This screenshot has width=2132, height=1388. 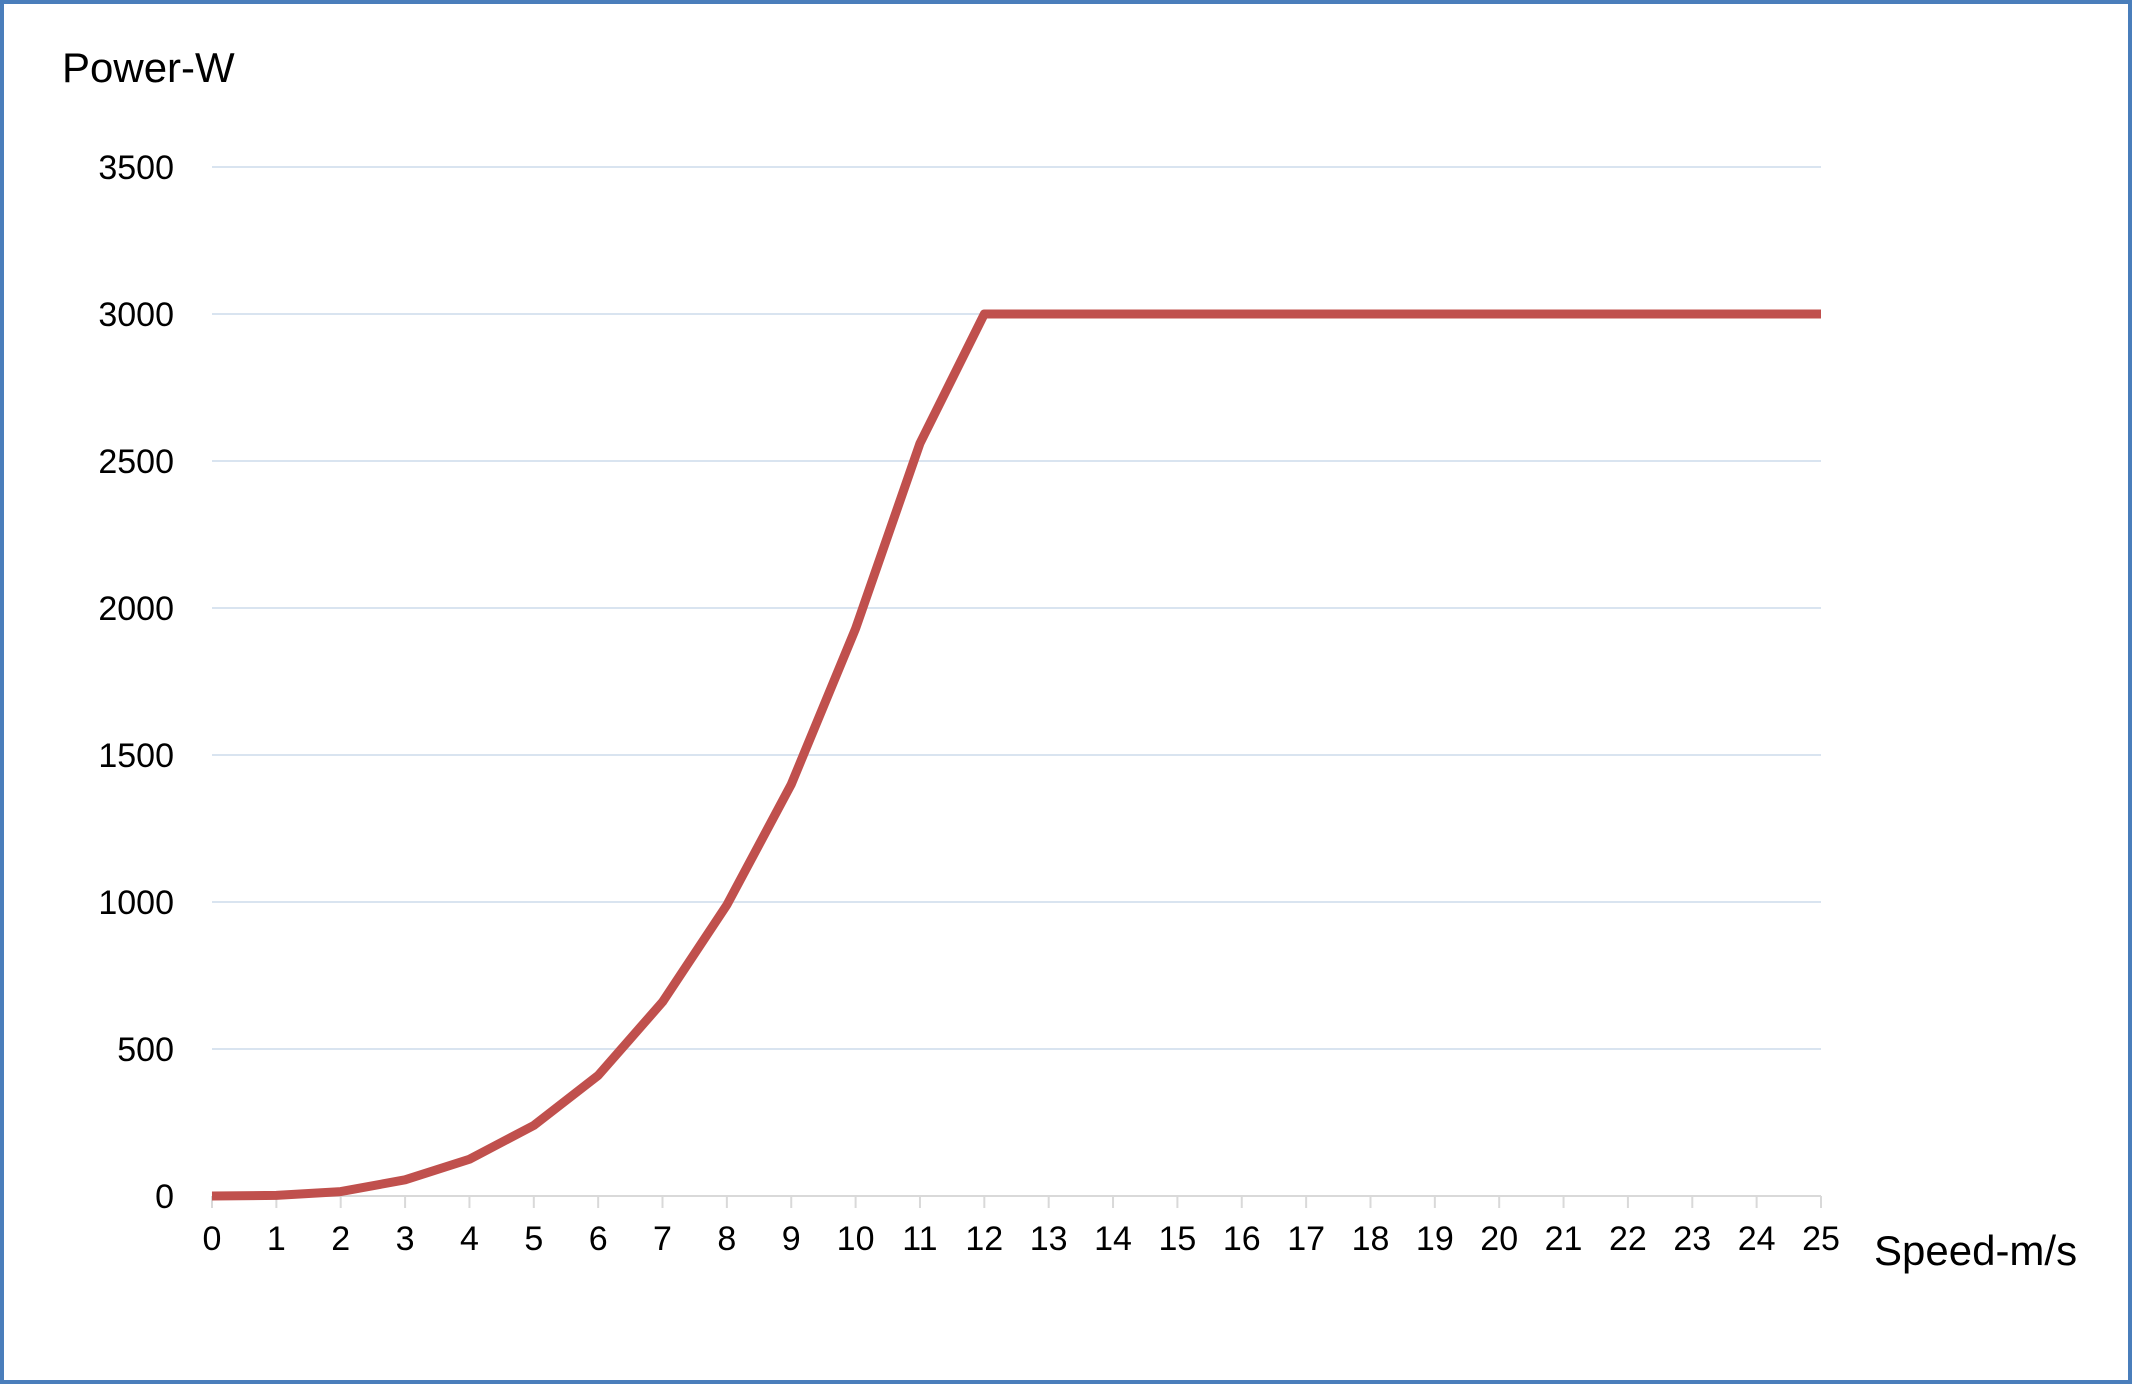 What do you see at coordinates (1306, 1239) in the screenshot?
I see `x-tick-label: 17` at bounding box center [1306, 1239].